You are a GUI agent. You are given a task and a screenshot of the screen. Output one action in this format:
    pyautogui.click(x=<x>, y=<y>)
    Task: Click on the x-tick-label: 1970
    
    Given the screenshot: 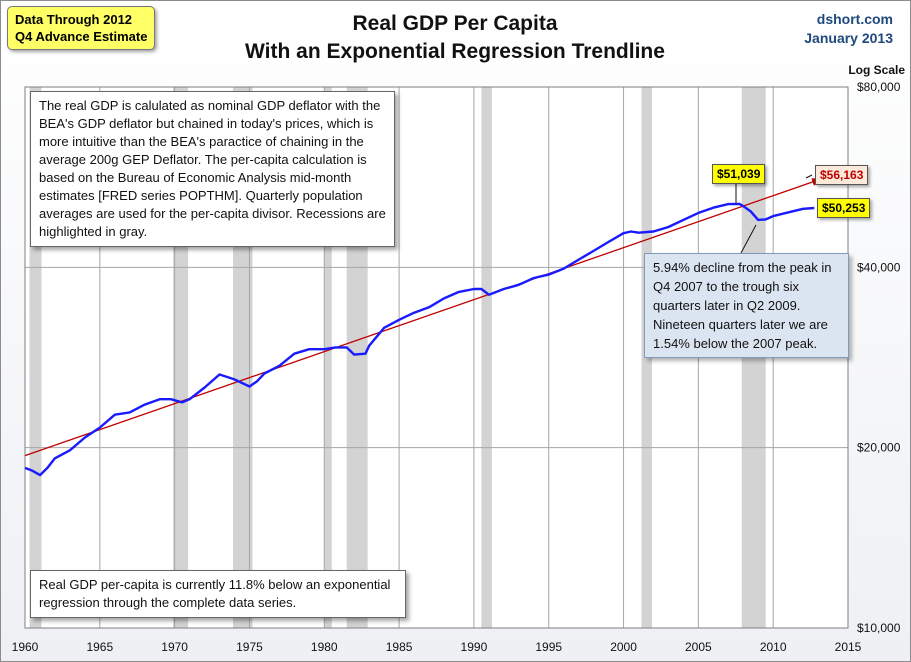 What is the action you would take?
    pyautogui.click(x=174, y=647)
    